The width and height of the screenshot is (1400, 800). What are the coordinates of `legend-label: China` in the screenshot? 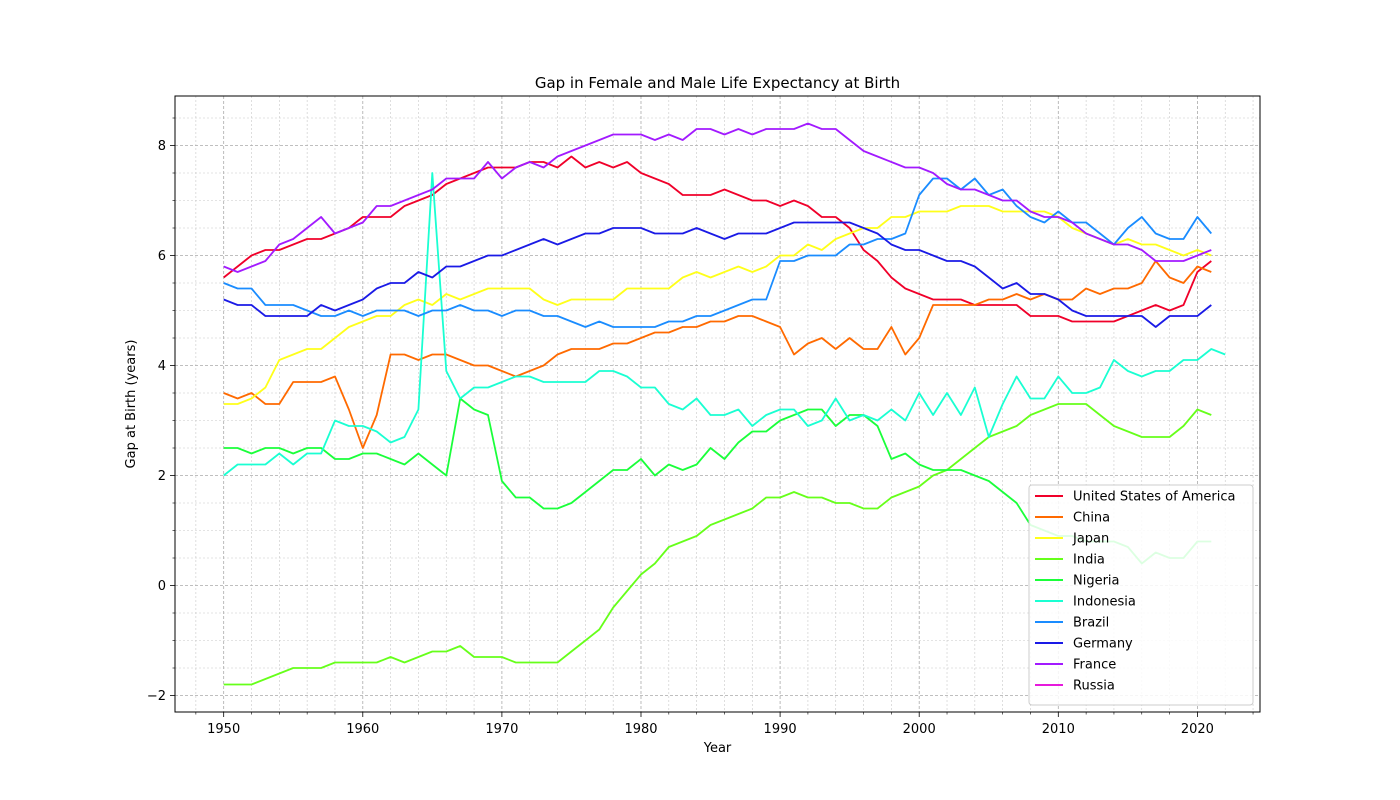 It's located at (1091, 518).